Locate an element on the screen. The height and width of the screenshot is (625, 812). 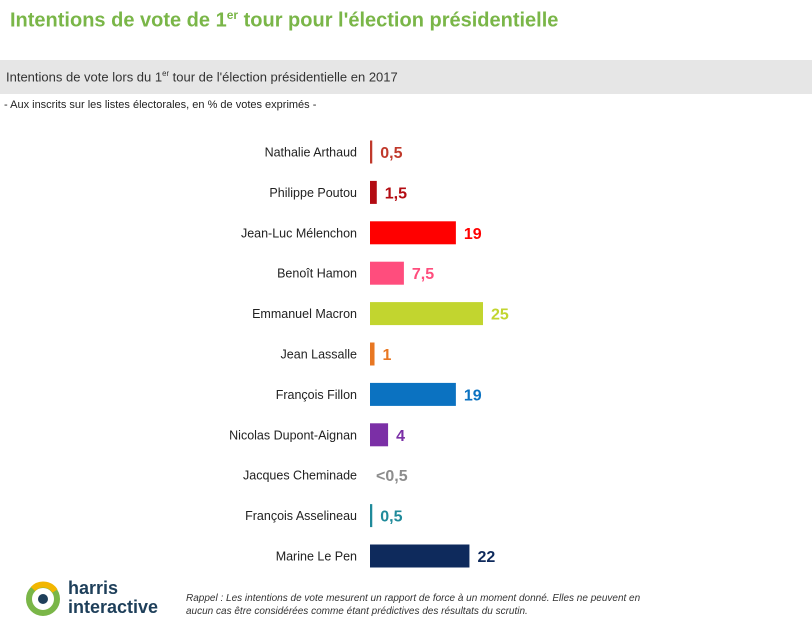
value-label-benoit-hamon: 7,5 is located at coordinates (423, 274).